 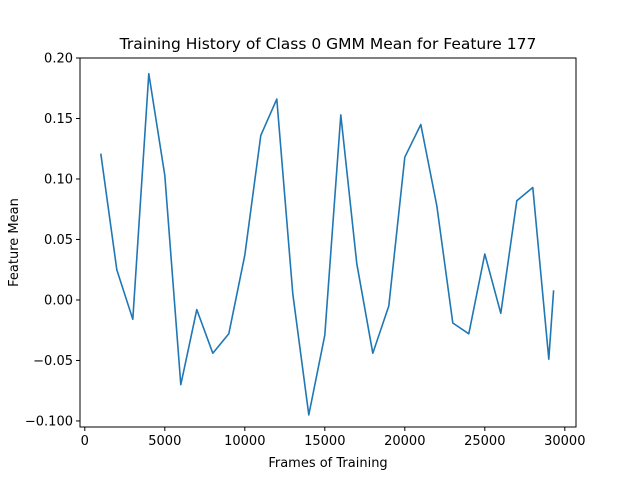 I want to click on x-tick-label: 10000, so click(x=244, y=441).